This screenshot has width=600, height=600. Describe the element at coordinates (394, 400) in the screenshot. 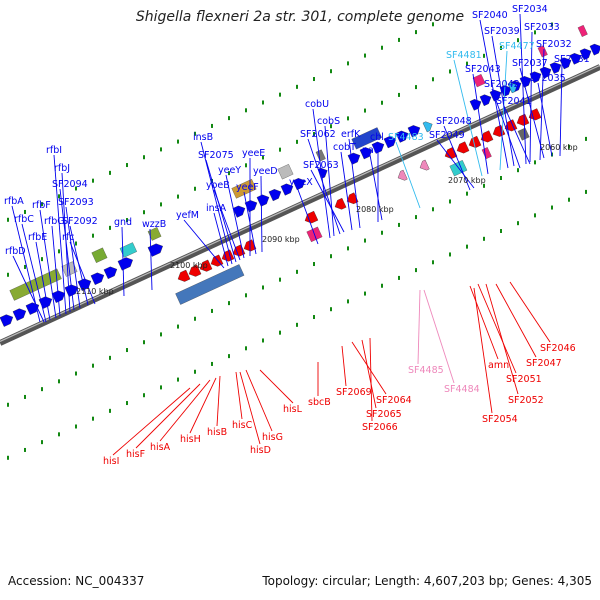

I see `gene-label-SF2064: SF2064` at that location.